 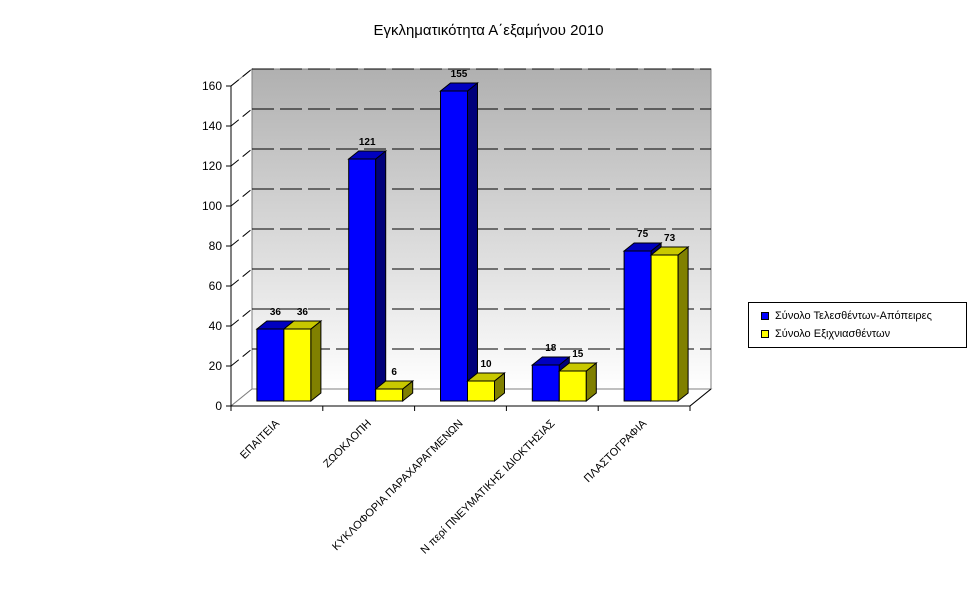 What do you see at coordinates (297, 365) in the screenshot?
I see `bar-series-2-1-front` at bounding box center [297, 365].